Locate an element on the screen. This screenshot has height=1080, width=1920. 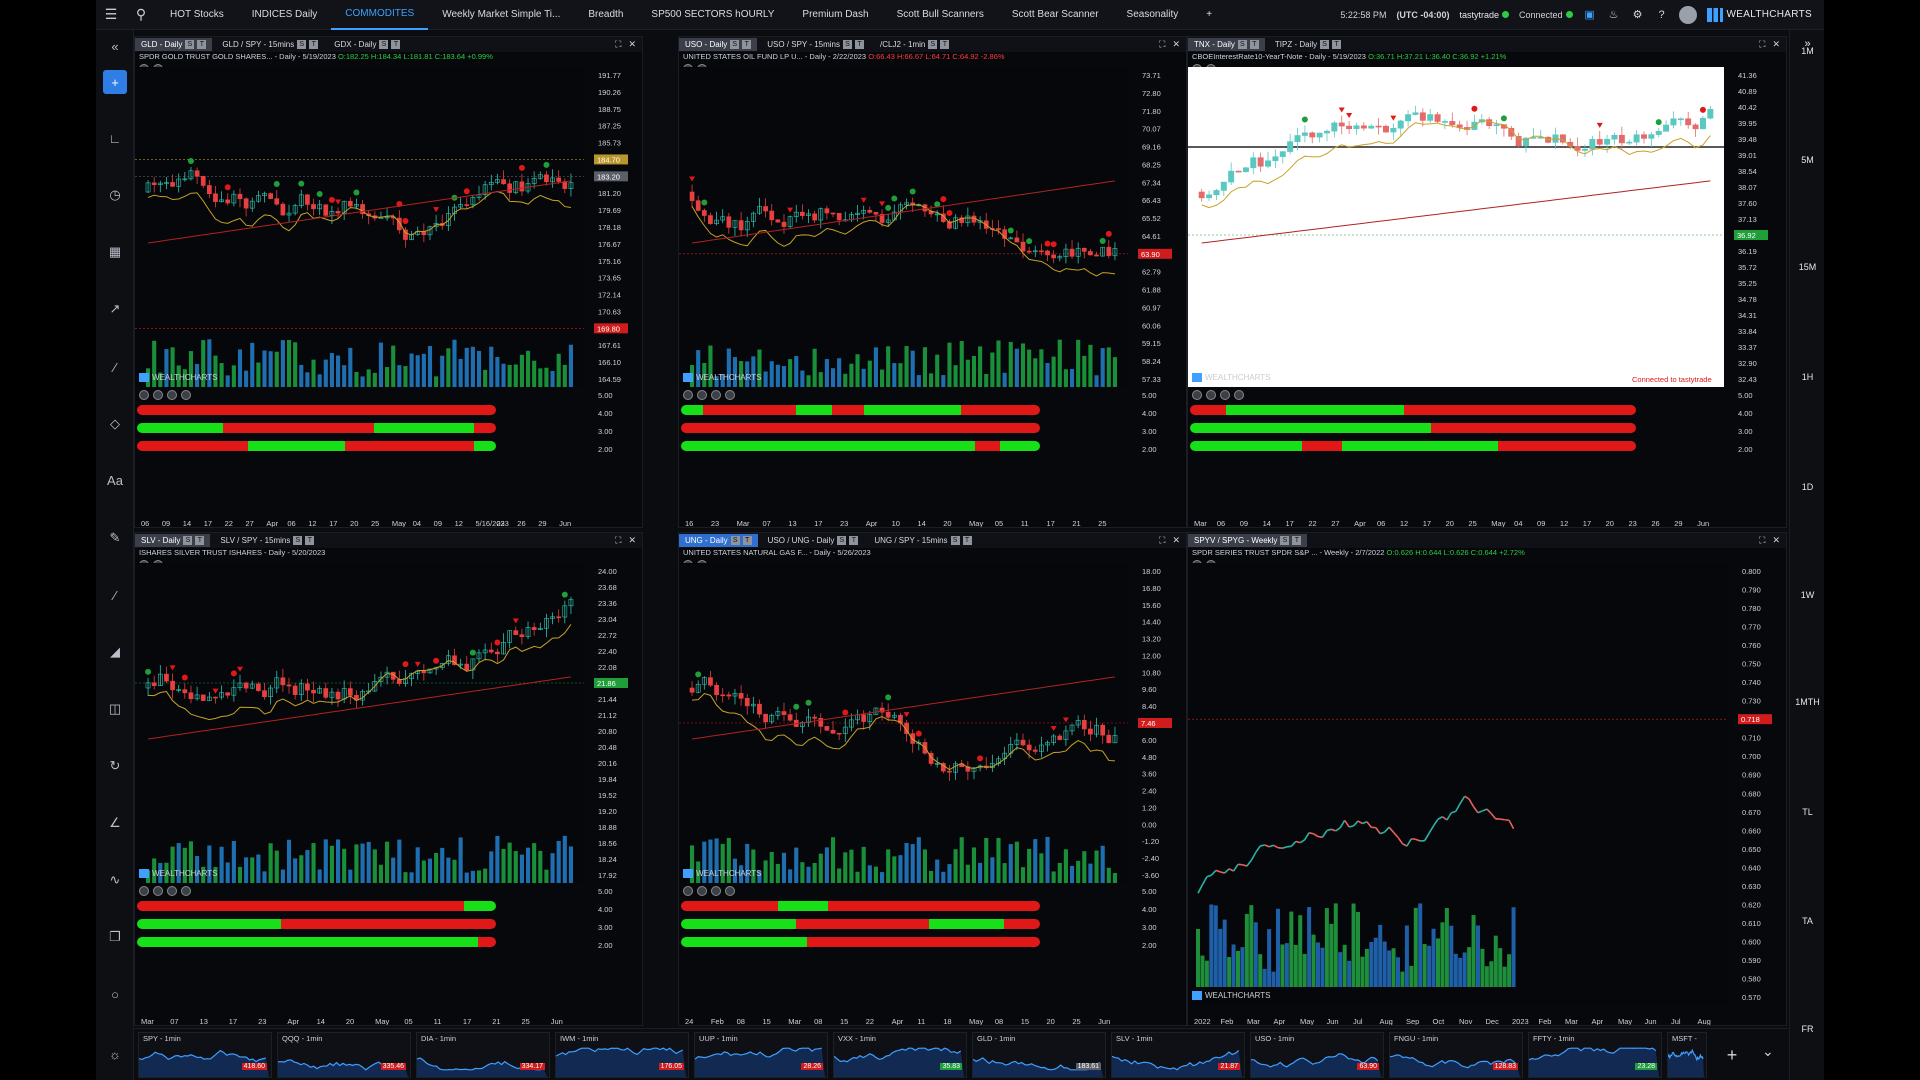
save-icon: ▣ is located at coordinates (1589, 15).